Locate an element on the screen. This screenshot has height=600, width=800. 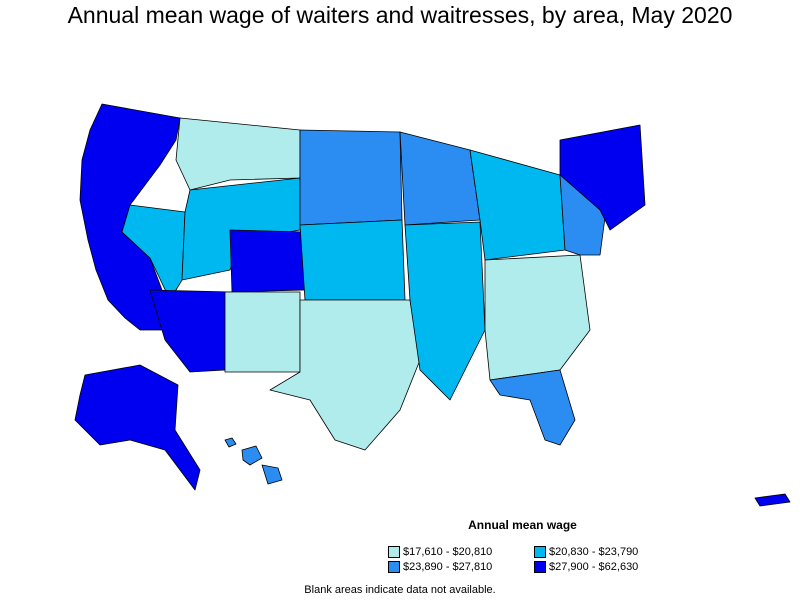
legend-item-1: $17,610 - $20,810 is located at coordinates (440, 552).